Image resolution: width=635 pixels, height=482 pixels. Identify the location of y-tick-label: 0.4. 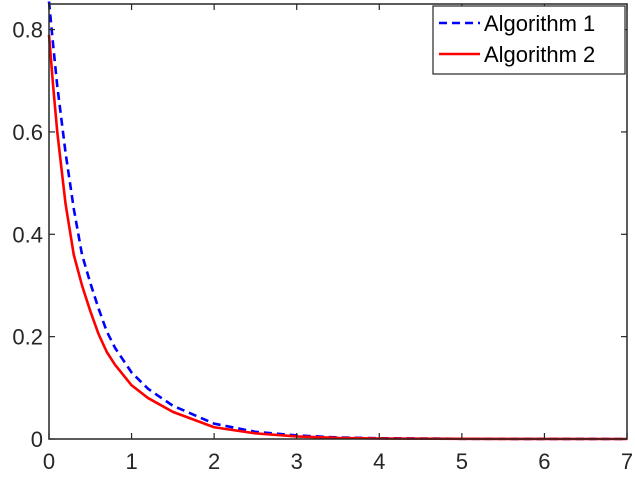
(27, 234).